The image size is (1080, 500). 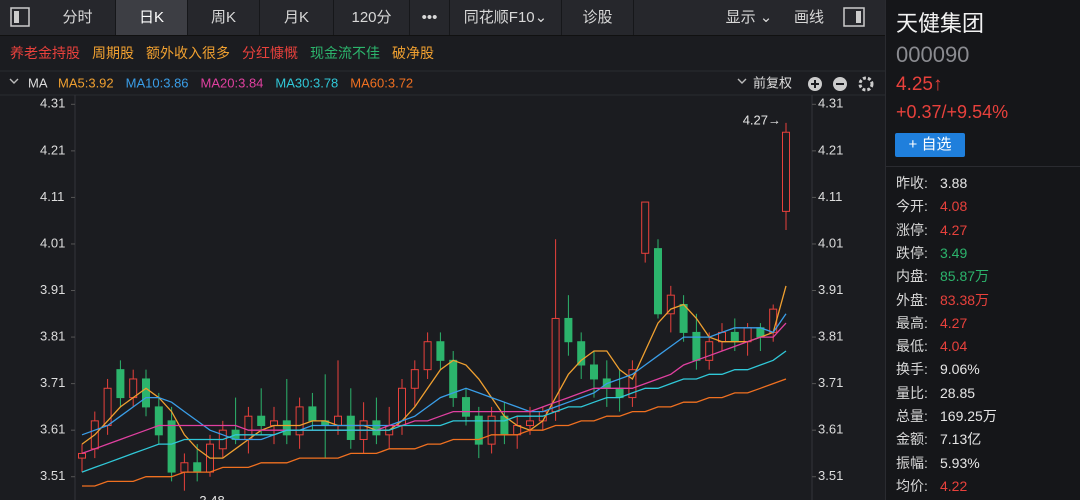 I want to click on y-tick-label: 3.91, so click(x=830, y=289).